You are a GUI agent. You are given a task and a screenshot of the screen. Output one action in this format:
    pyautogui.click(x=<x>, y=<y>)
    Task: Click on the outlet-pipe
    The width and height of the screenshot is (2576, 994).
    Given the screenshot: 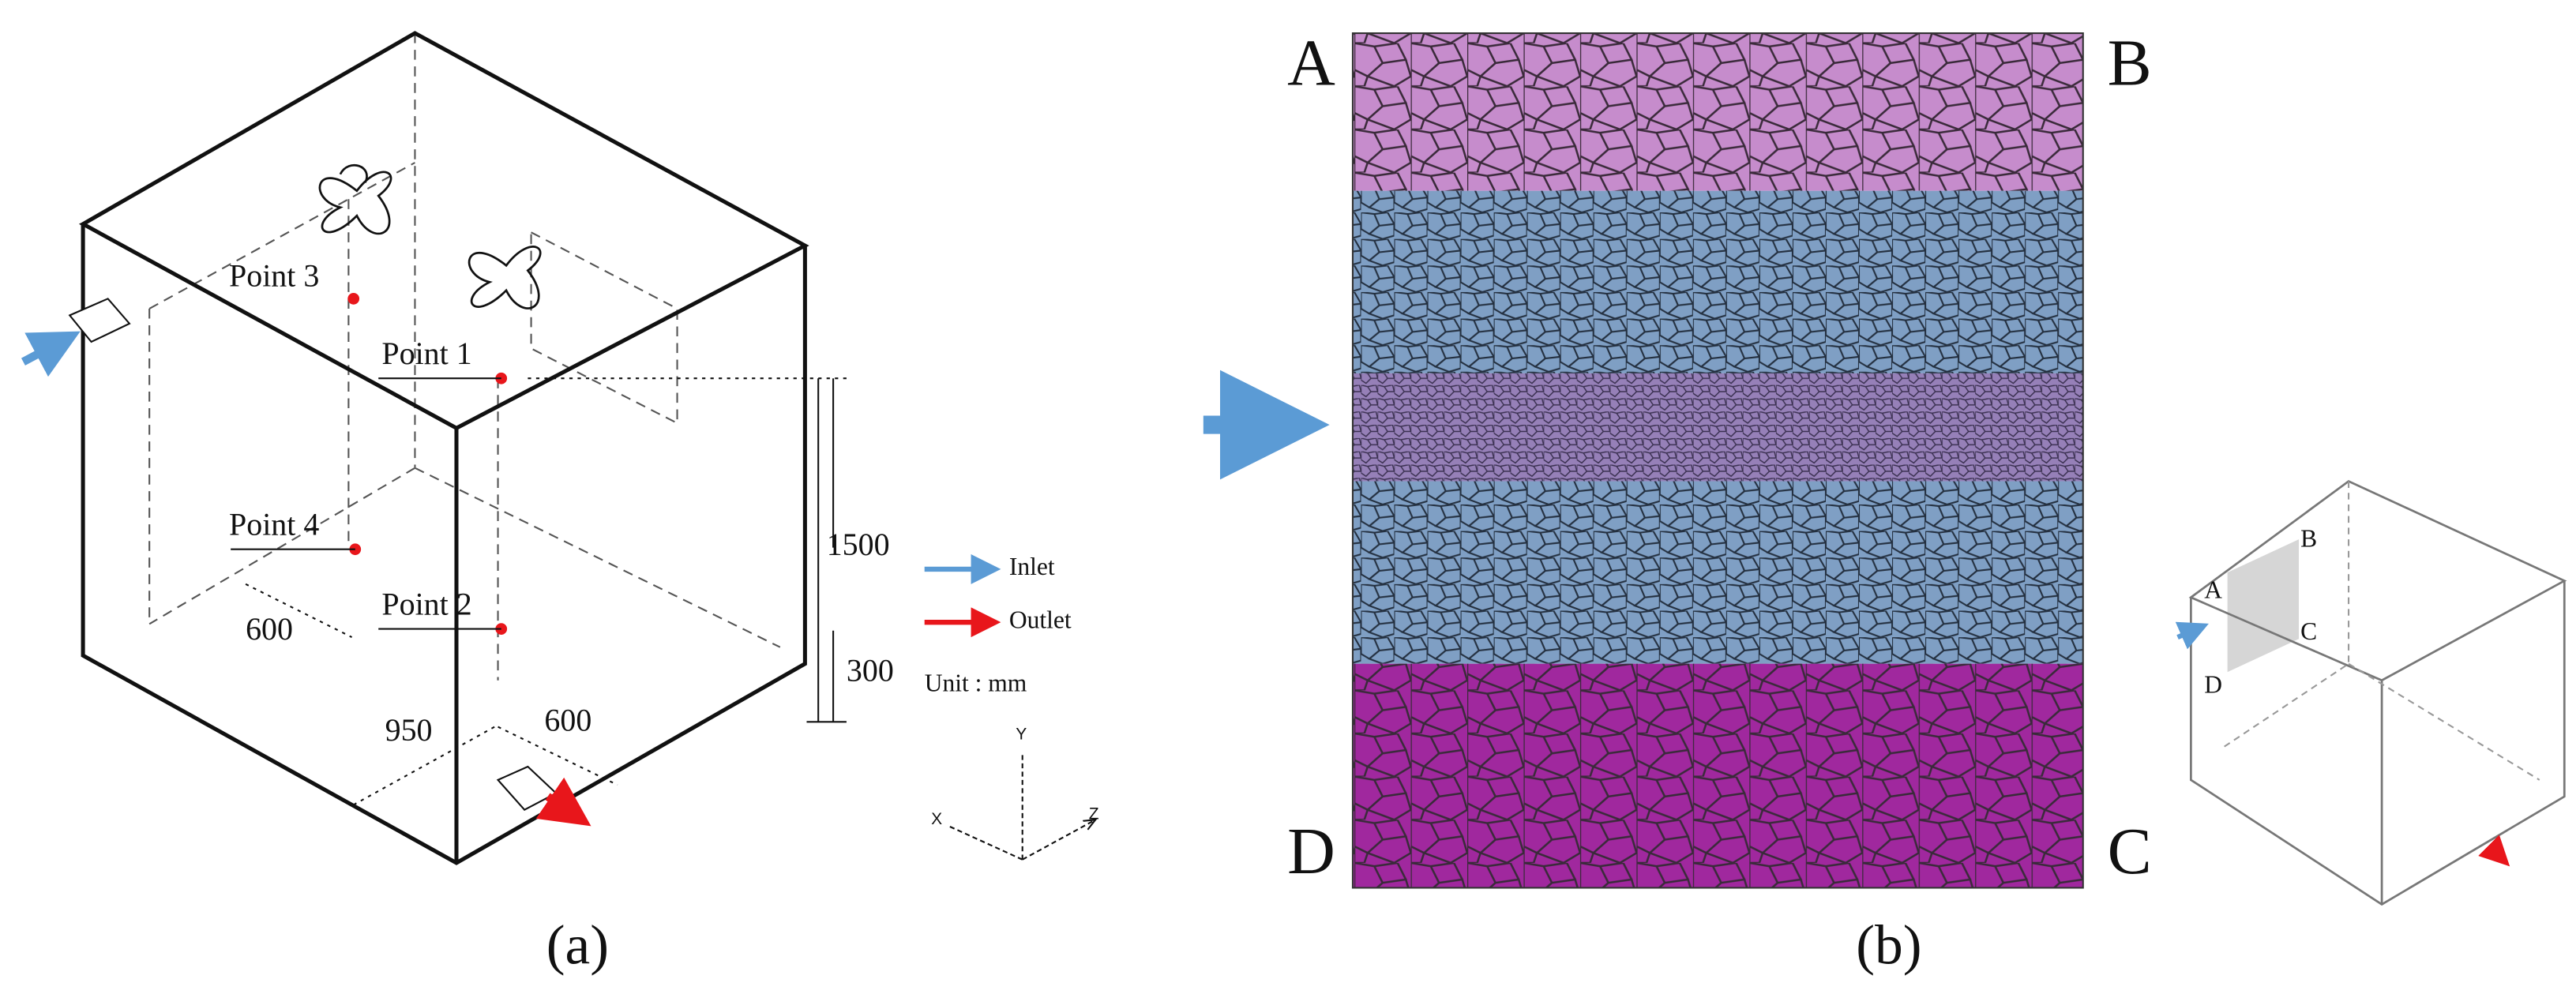 What is the action you would take?
    pyautogui.click(x=543, y=796)
    